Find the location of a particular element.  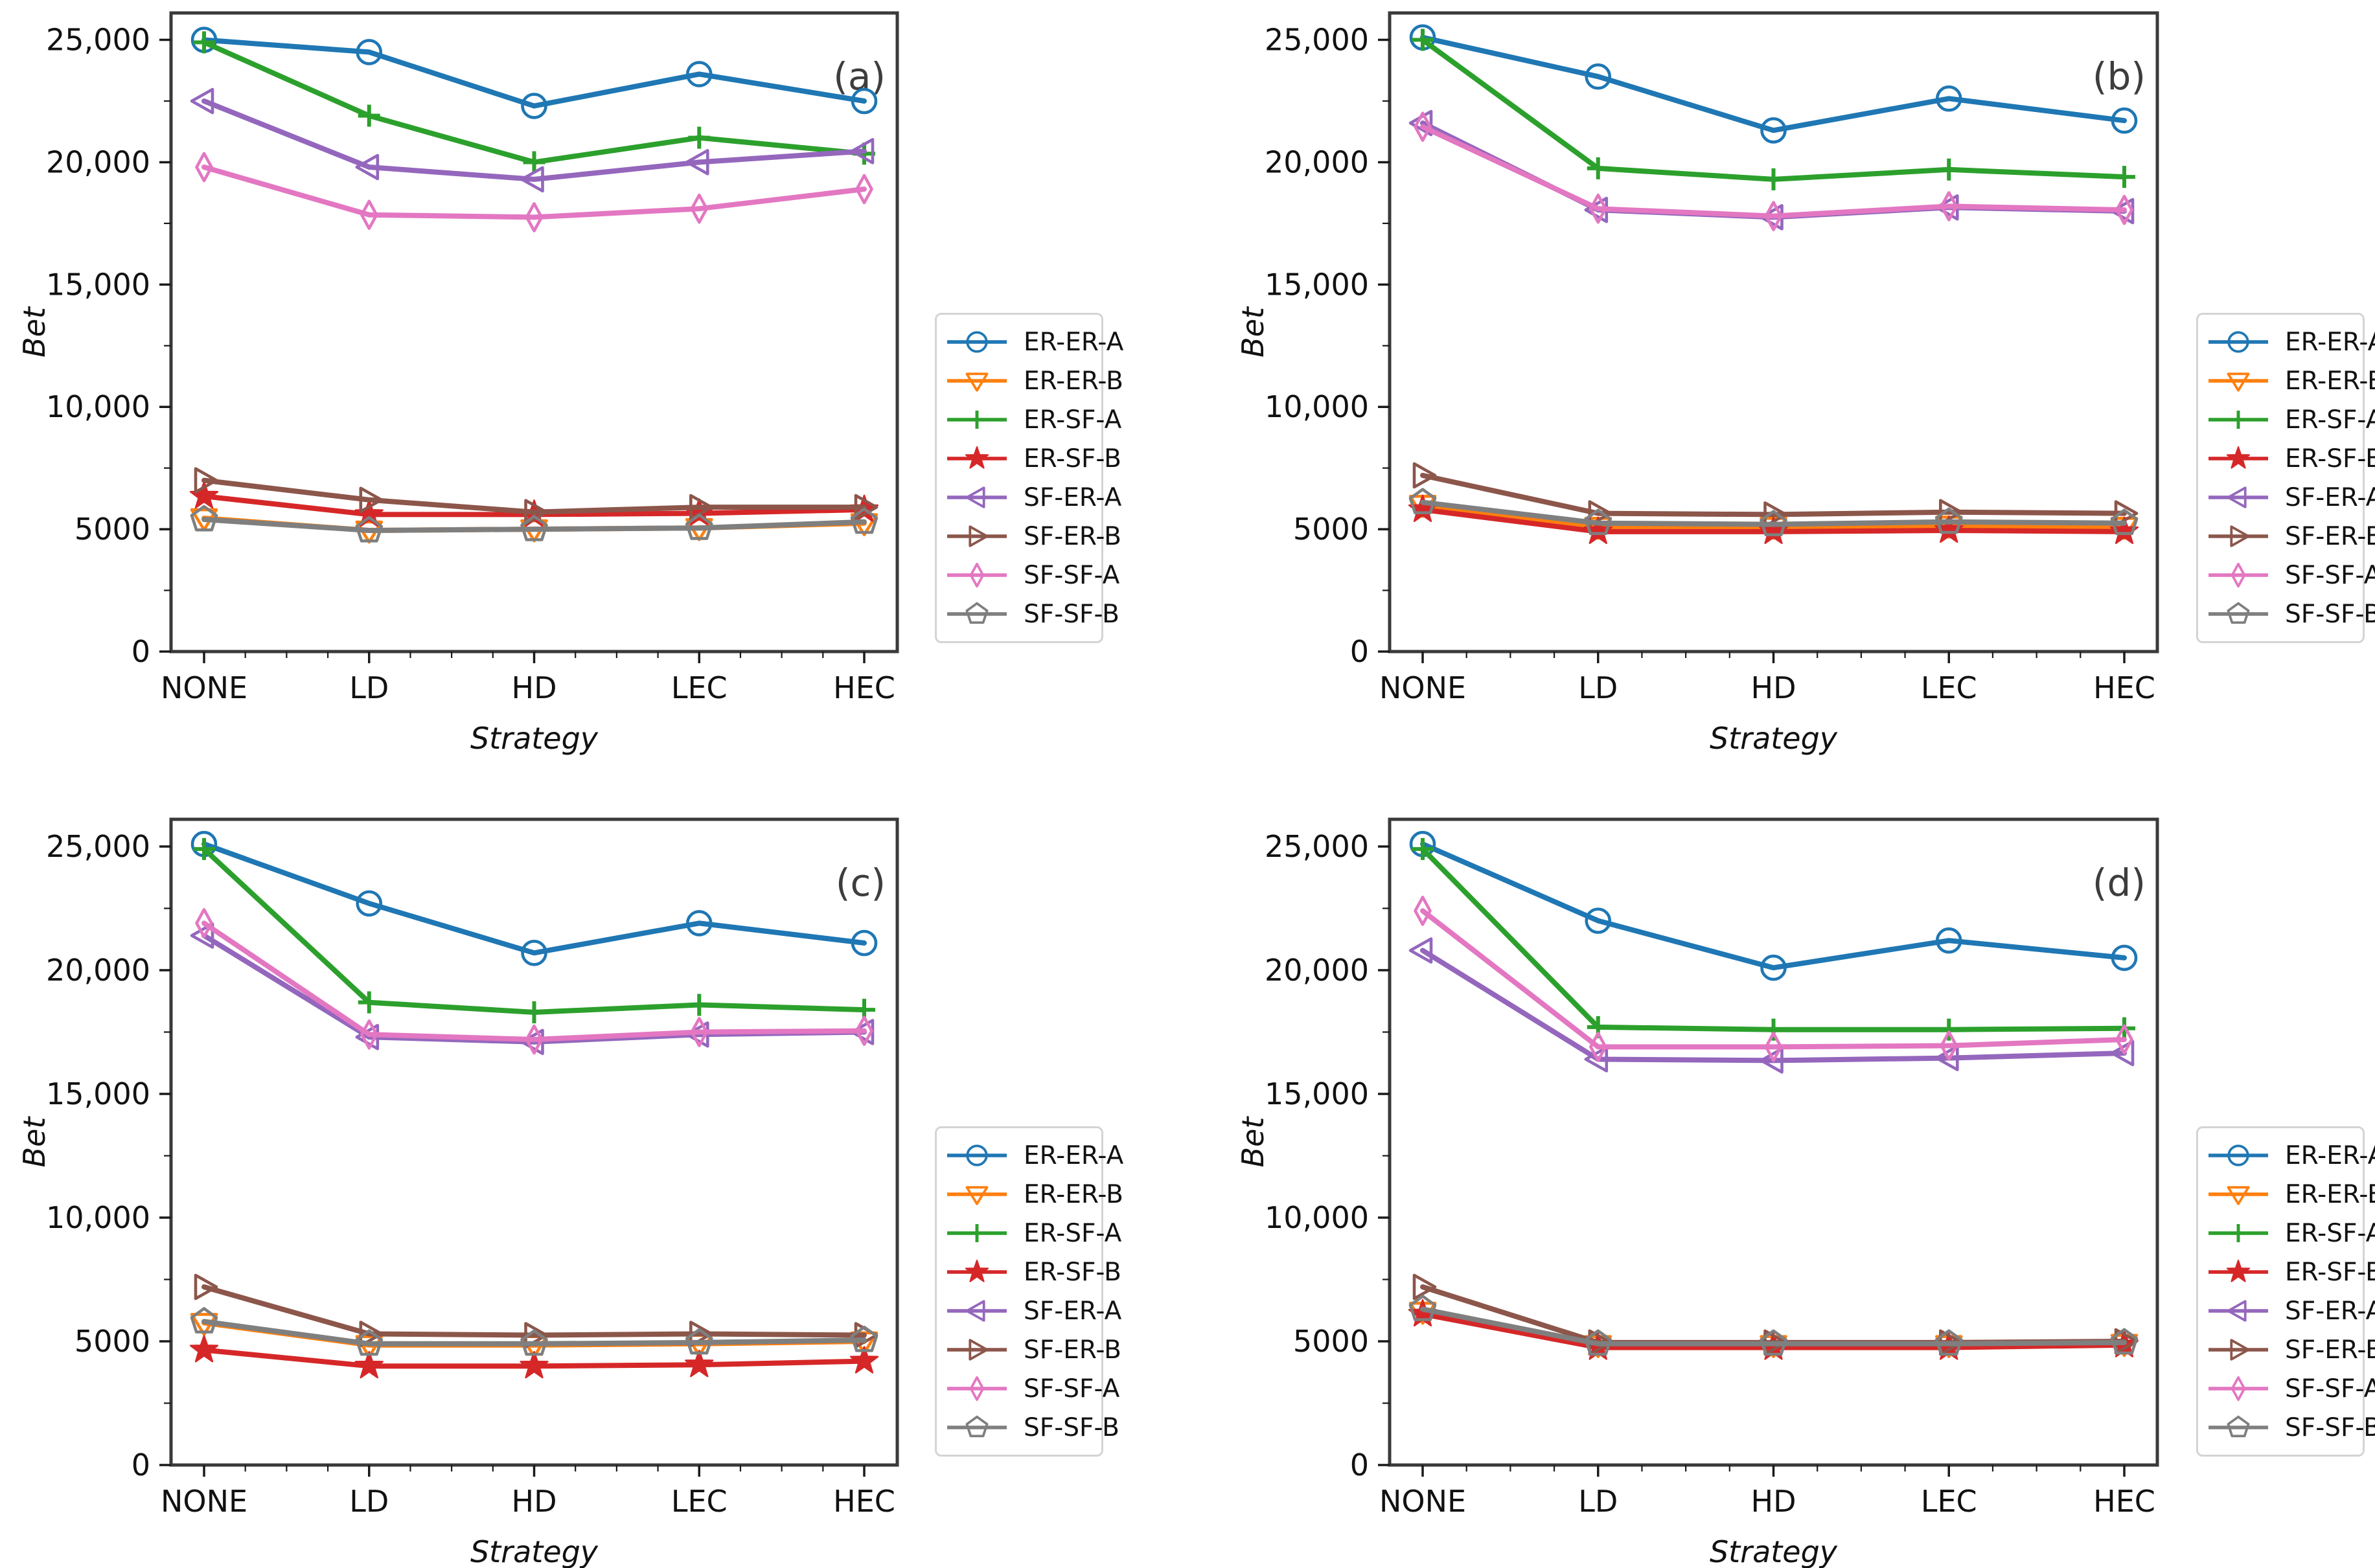

legend-label: SF-ER-B is located at coordinates (2330, 1350).